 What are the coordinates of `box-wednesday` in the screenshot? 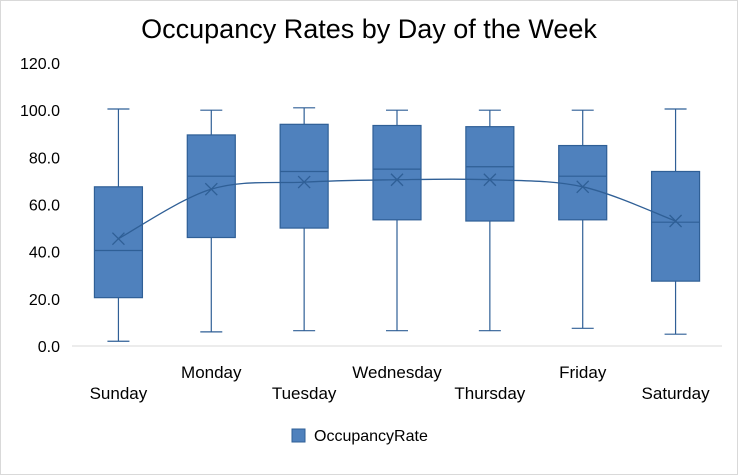 It's located at (397, 220).